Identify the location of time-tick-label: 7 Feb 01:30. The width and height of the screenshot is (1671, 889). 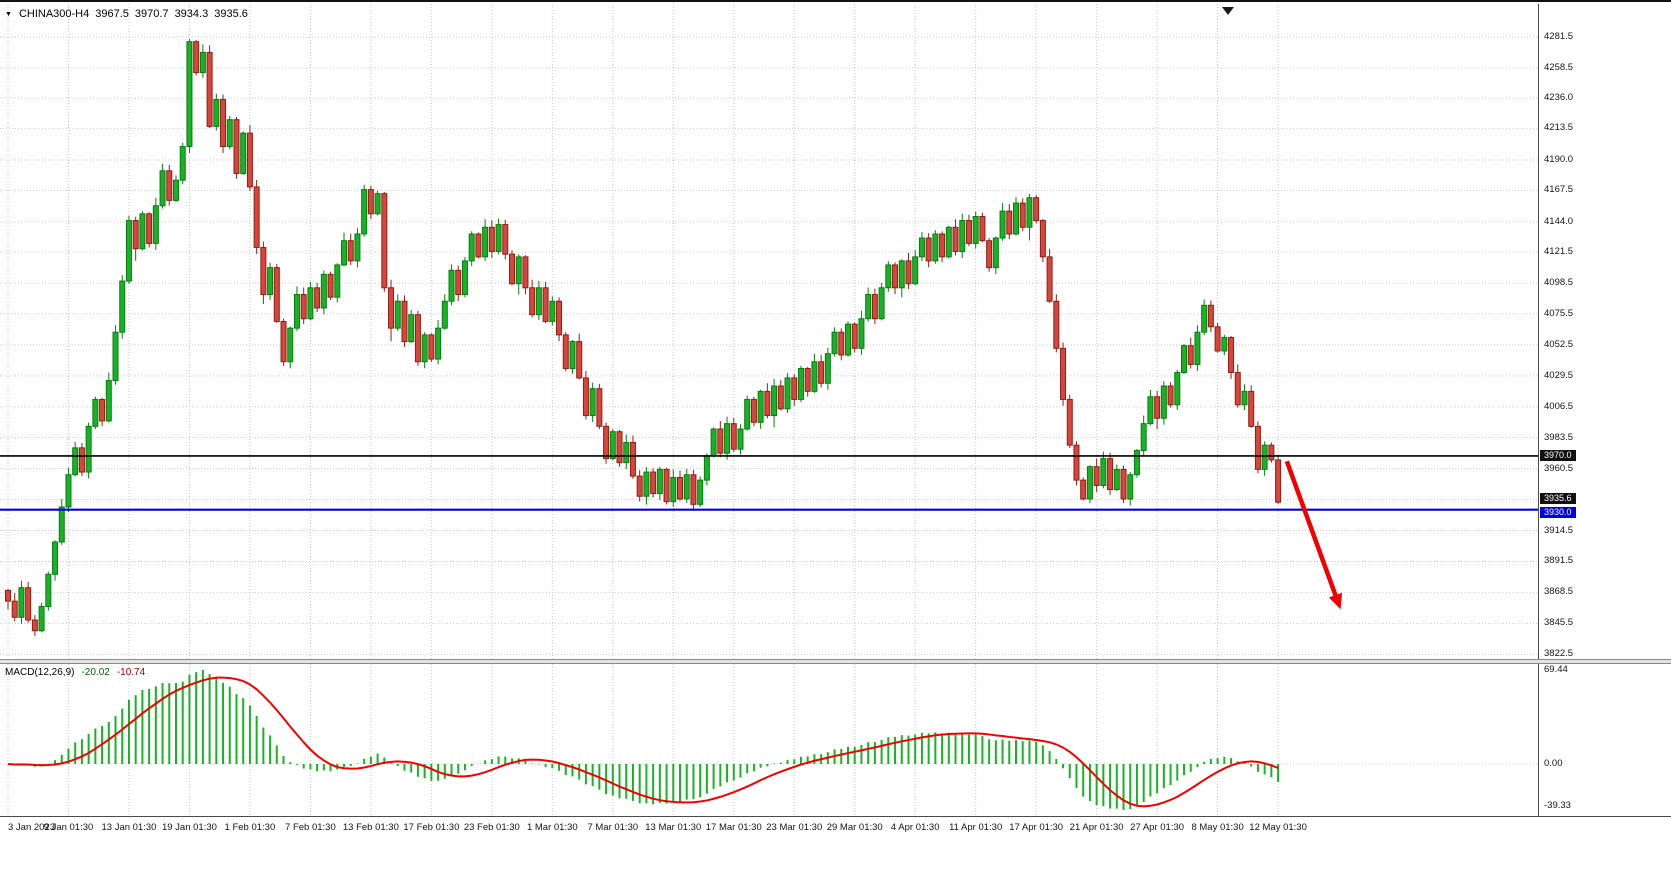
(310, 827).